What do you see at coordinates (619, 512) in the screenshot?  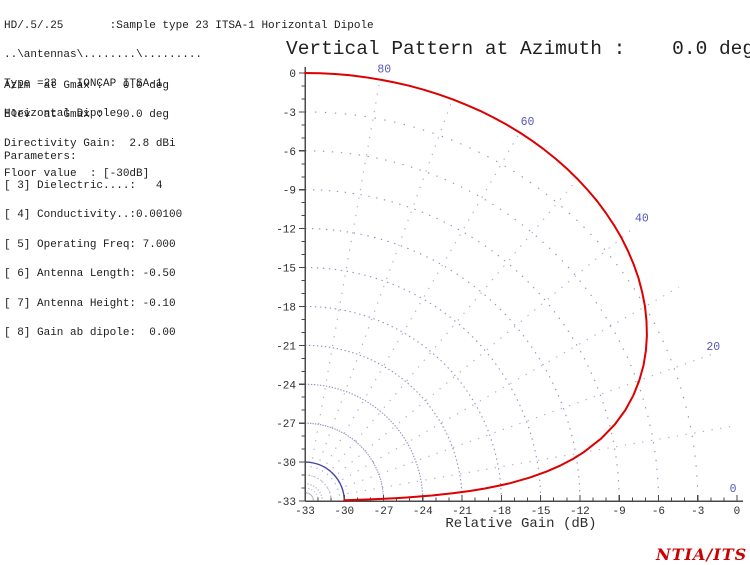 I see `x-tick-label: -9` at bounding box center [619, 512].